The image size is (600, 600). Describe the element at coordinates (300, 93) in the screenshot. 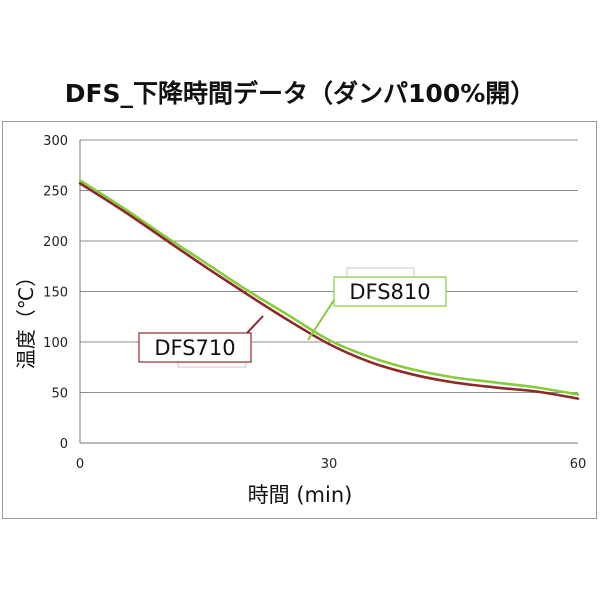

I see `chart-title: DFS_下降時間データ（ダンパ100%開）` at that location.